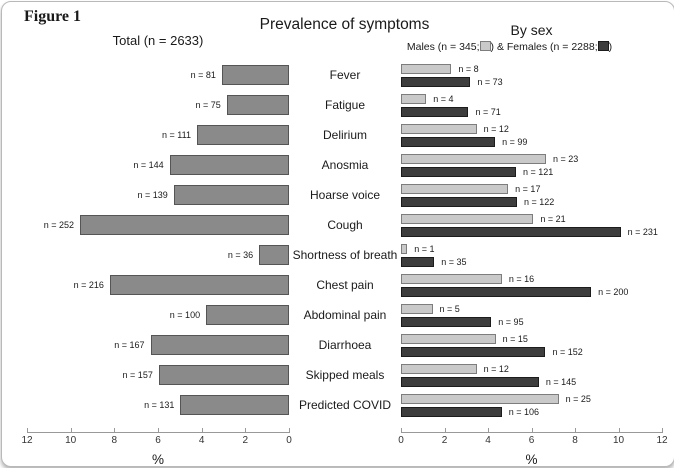 This screenshot has width=674, height=468. Describe the element at coordinates (488, 440) in the screenshot. I see `axis-tick-label: 4` at that location.